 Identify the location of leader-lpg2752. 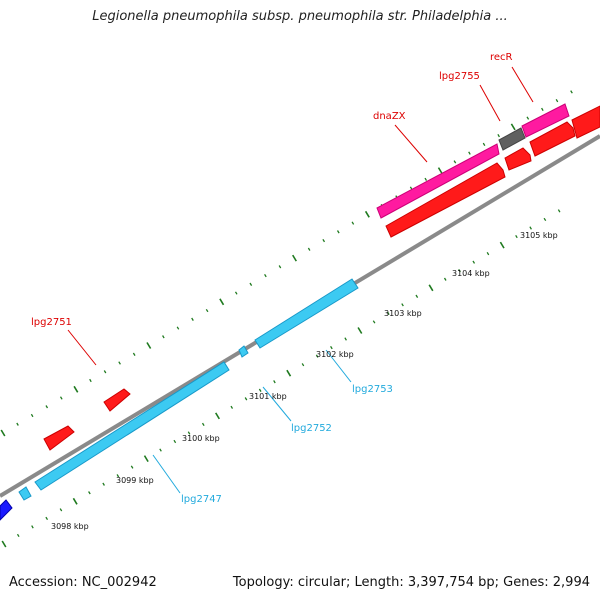
(277, 404).